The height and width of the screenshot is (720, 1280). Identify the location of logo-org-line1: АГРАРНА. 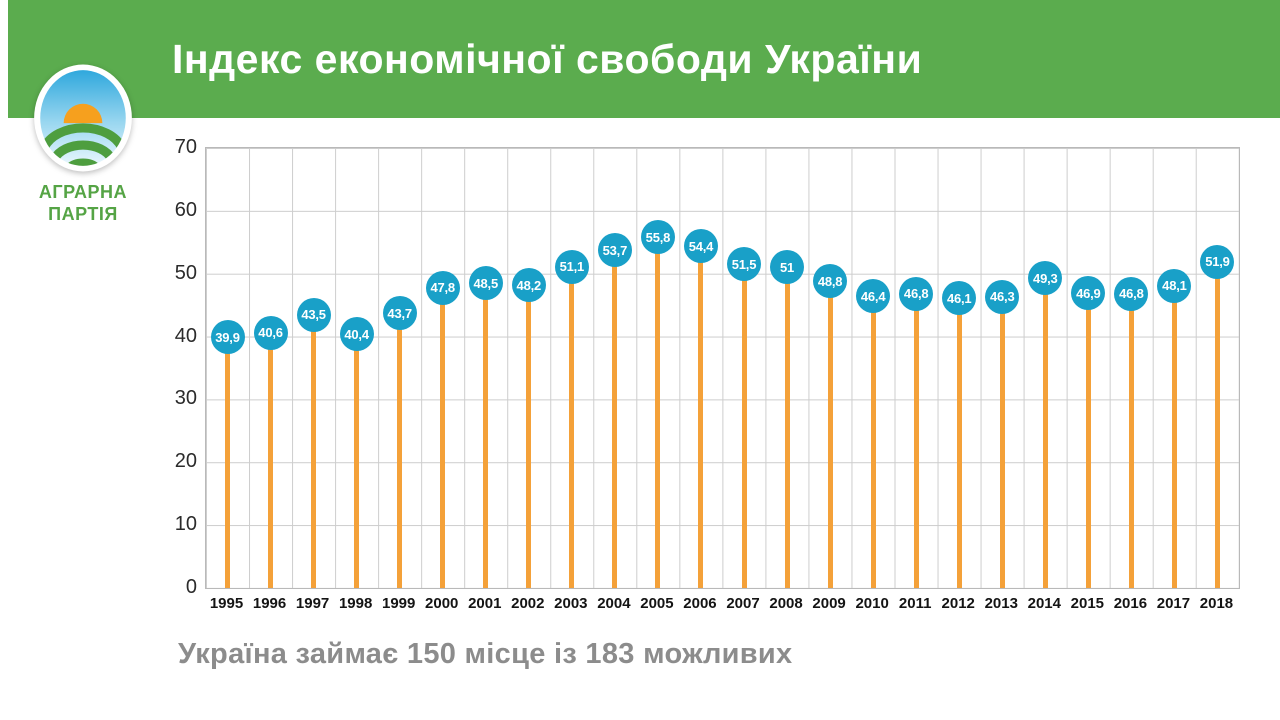
(83, 192).